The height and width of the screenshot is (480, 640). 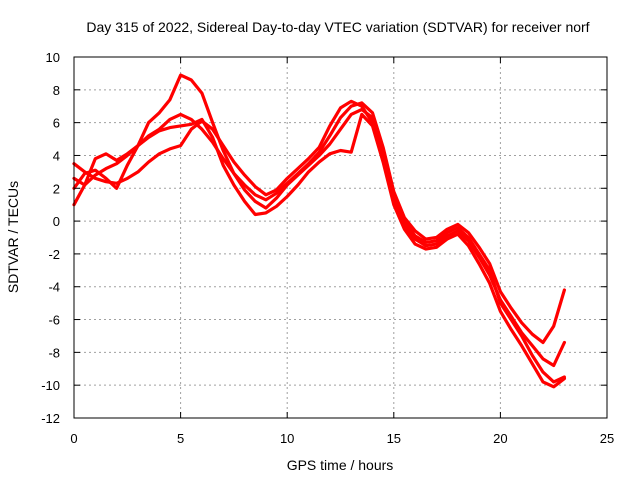 What do you see at coordinates (13, 237) in the screenshot?
I see `y-axis-label: SDTVAR / TECUs` at bounding box center [13, 237].